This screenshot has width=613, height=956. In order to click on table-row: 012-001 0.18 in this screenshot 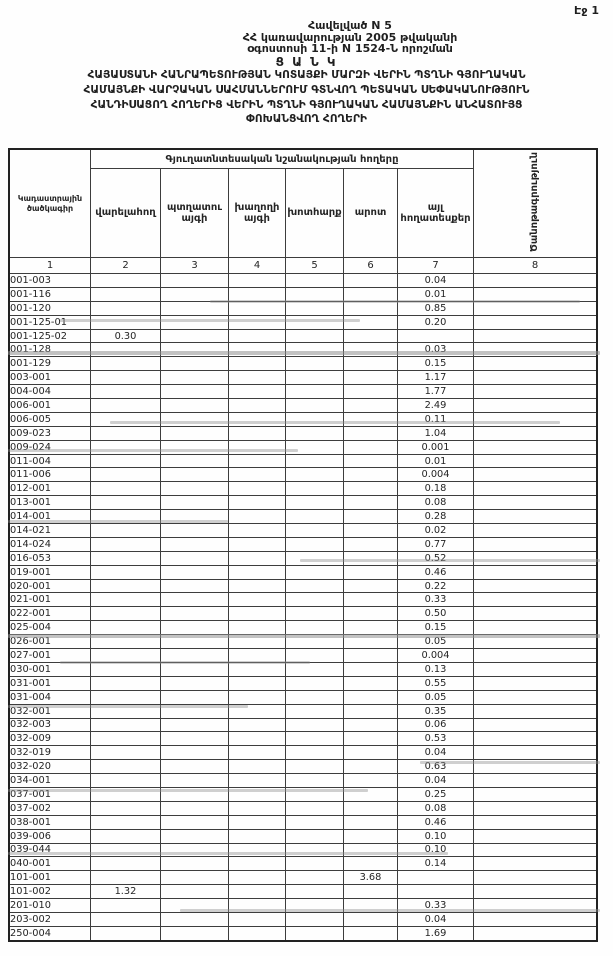, I will do `click(303, 489)`.